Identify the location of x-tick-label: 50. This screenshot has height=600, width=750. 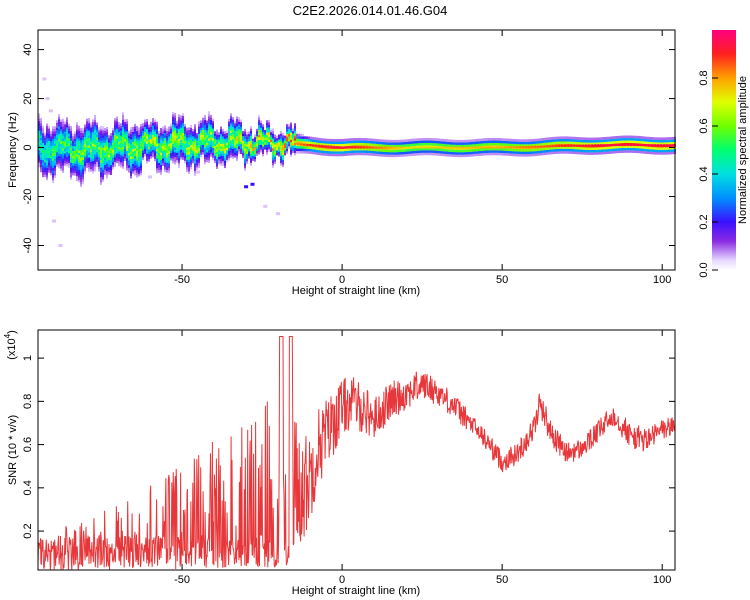
(502, 580).